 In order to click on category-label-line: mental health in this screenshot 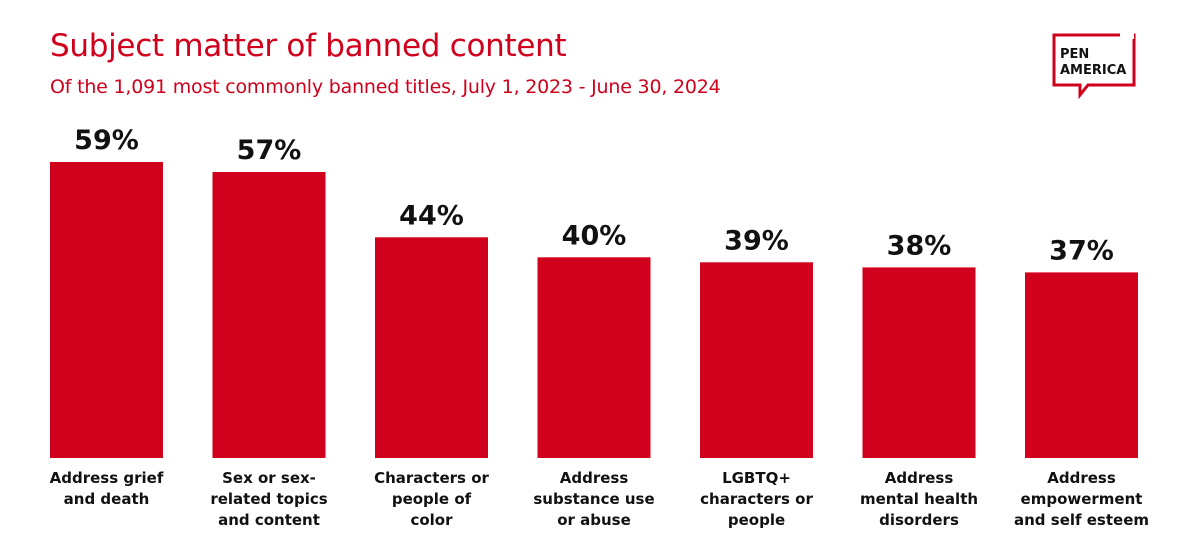, I will do `click(919, 499)`.